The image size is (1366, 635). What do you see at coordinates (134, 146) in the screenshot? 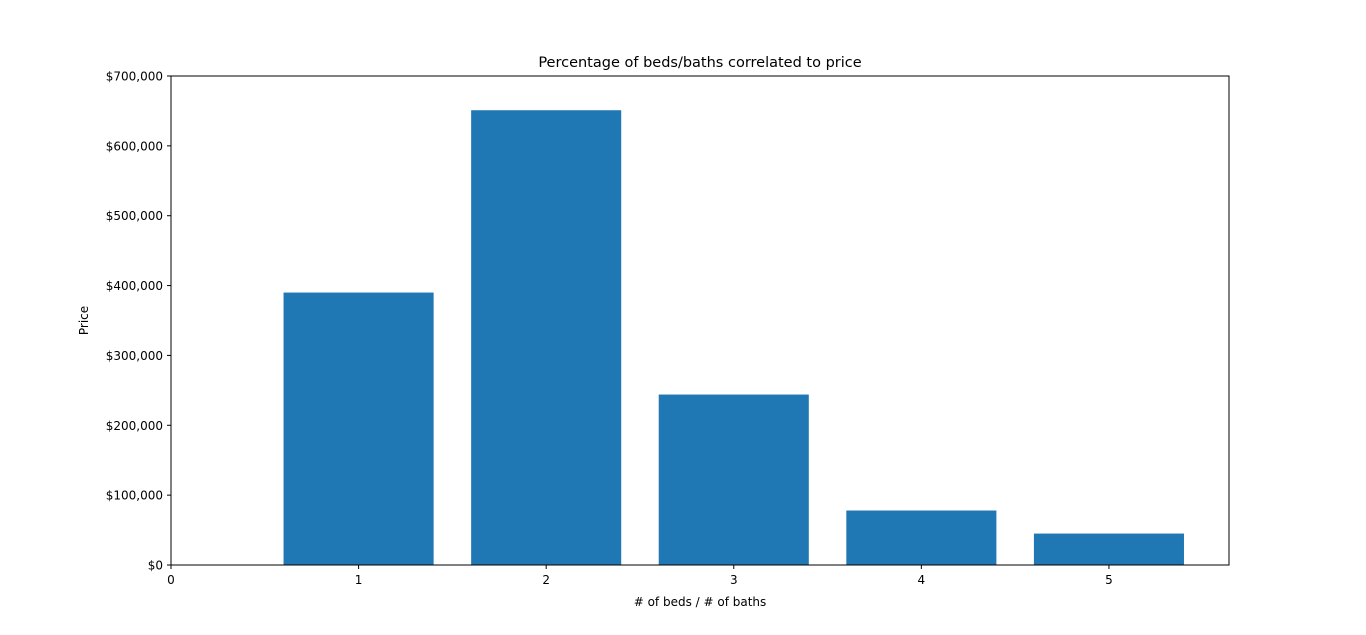
I see `y-tick-label-600000: $600,000` at bounding box center [134, 146].